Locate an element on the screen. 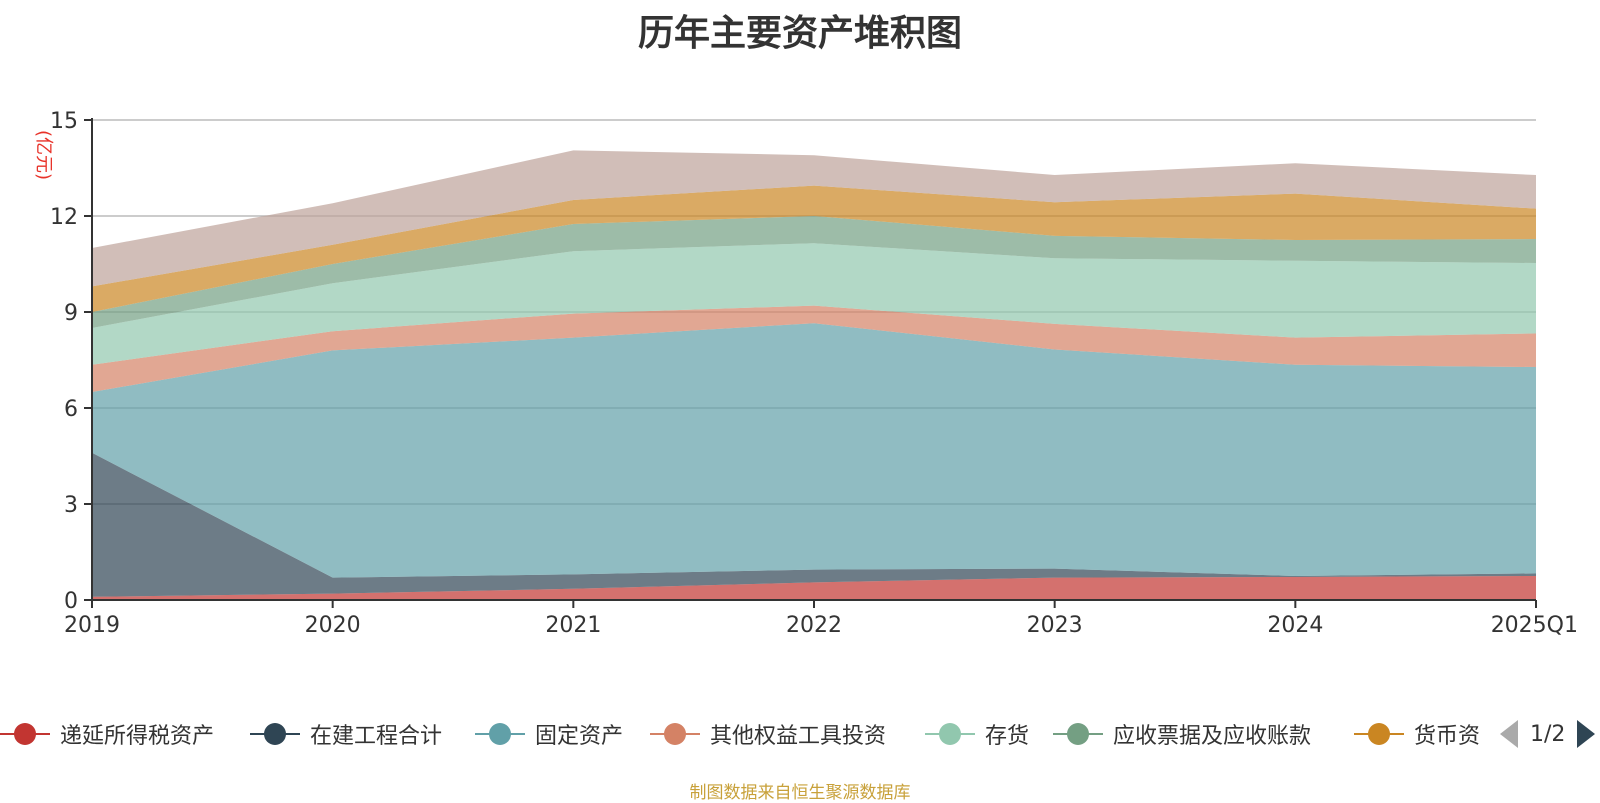 The image size is (1600, 803). y-tick-label: 0 is located at coordinates (71, 601).